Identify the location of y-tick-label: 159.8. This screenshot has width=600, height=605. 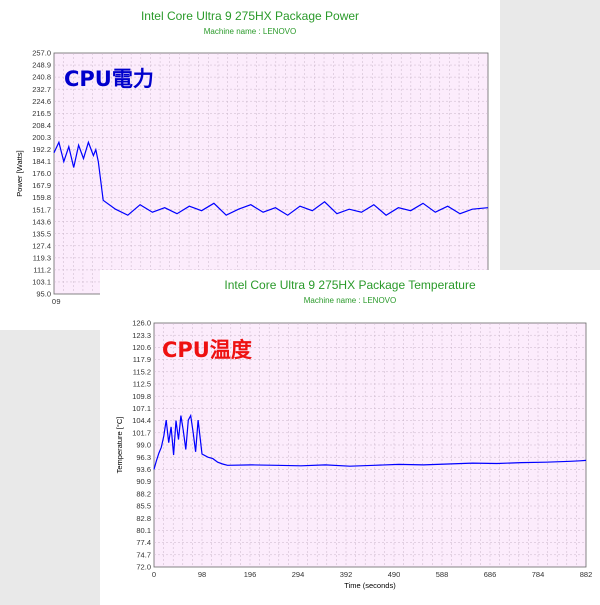
(41, 197).